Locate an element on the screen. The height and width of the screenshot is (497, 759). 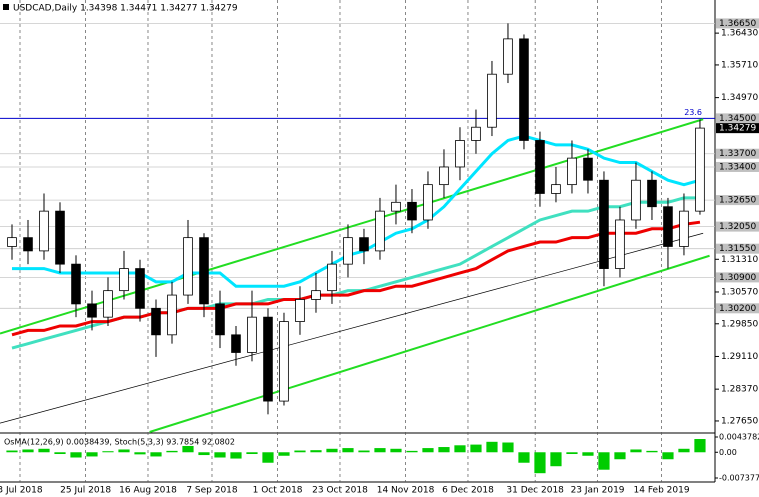
level-label: 1.32050 is located at coordinates (737, 227).